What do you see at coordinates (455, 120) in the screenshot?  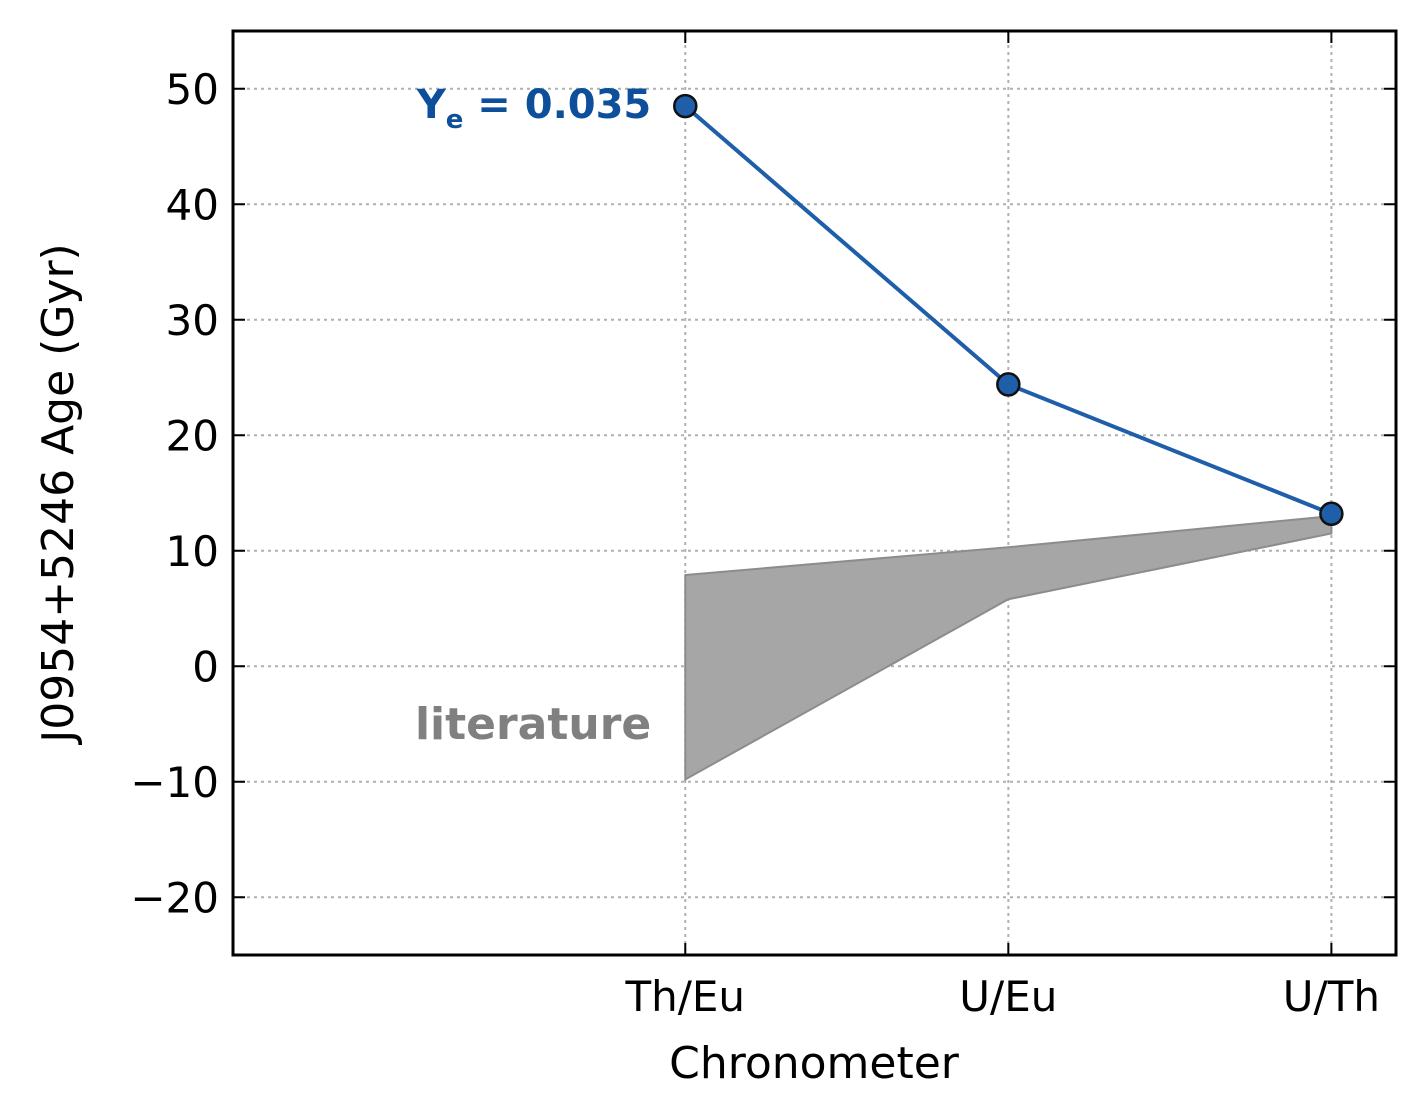 I see `ye-annotation-subscript: e` at bounding box center [455, 120].